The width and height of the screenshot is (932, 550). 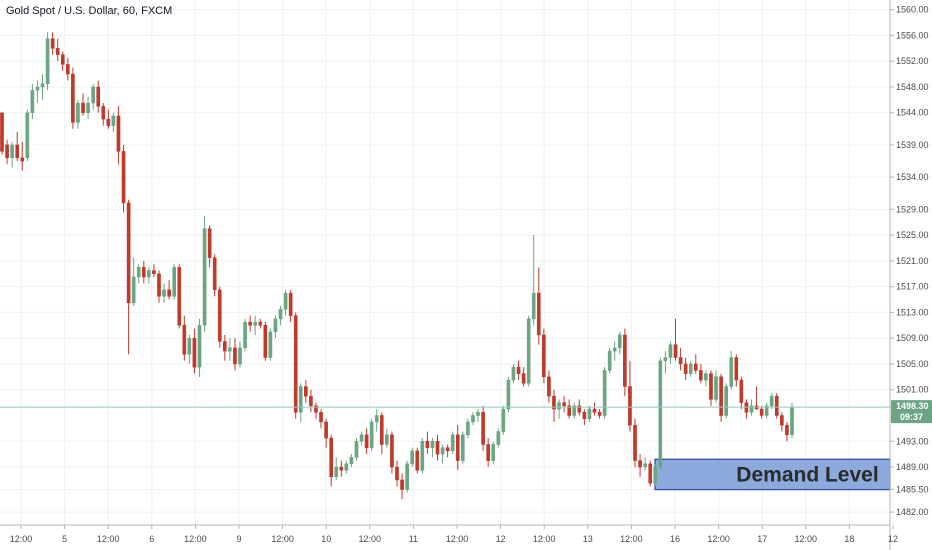 I want to click on price-tick-label: 1556.00, so click(x=912, y=35).